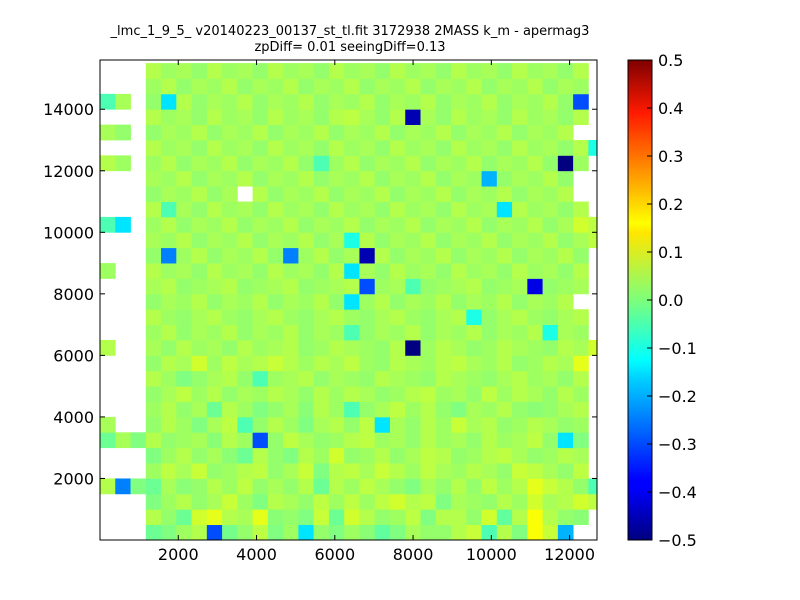 This screenshot has width=800, height=600. I want to click on colorbar-tick-label: 0.4, so click(670, 108).